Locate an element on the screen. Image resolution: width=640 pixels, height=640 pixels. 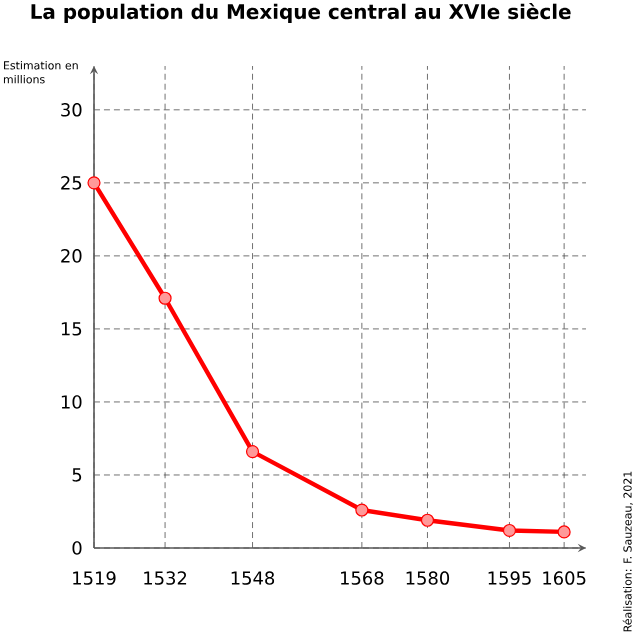
x-tick-label: 1595 is located at coordinates (509, 578).